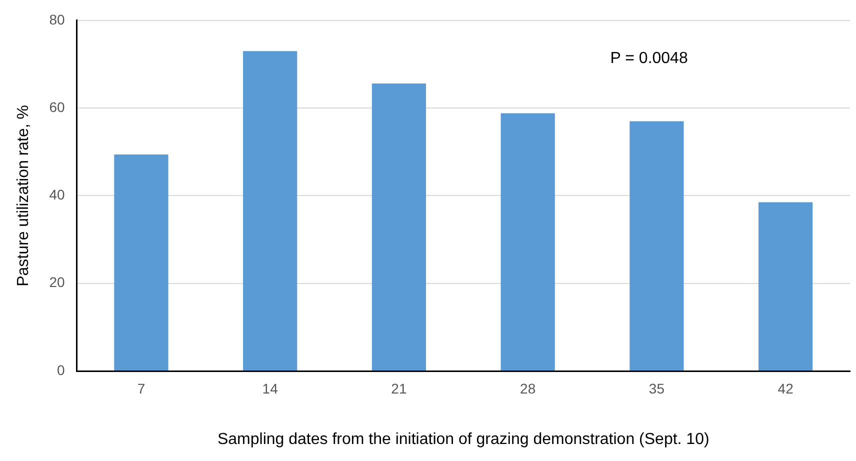  What do you see at coordinates (57, 106) in the screenshot?
I see `y-tick-label: 60` at bounding box center [57, 106].